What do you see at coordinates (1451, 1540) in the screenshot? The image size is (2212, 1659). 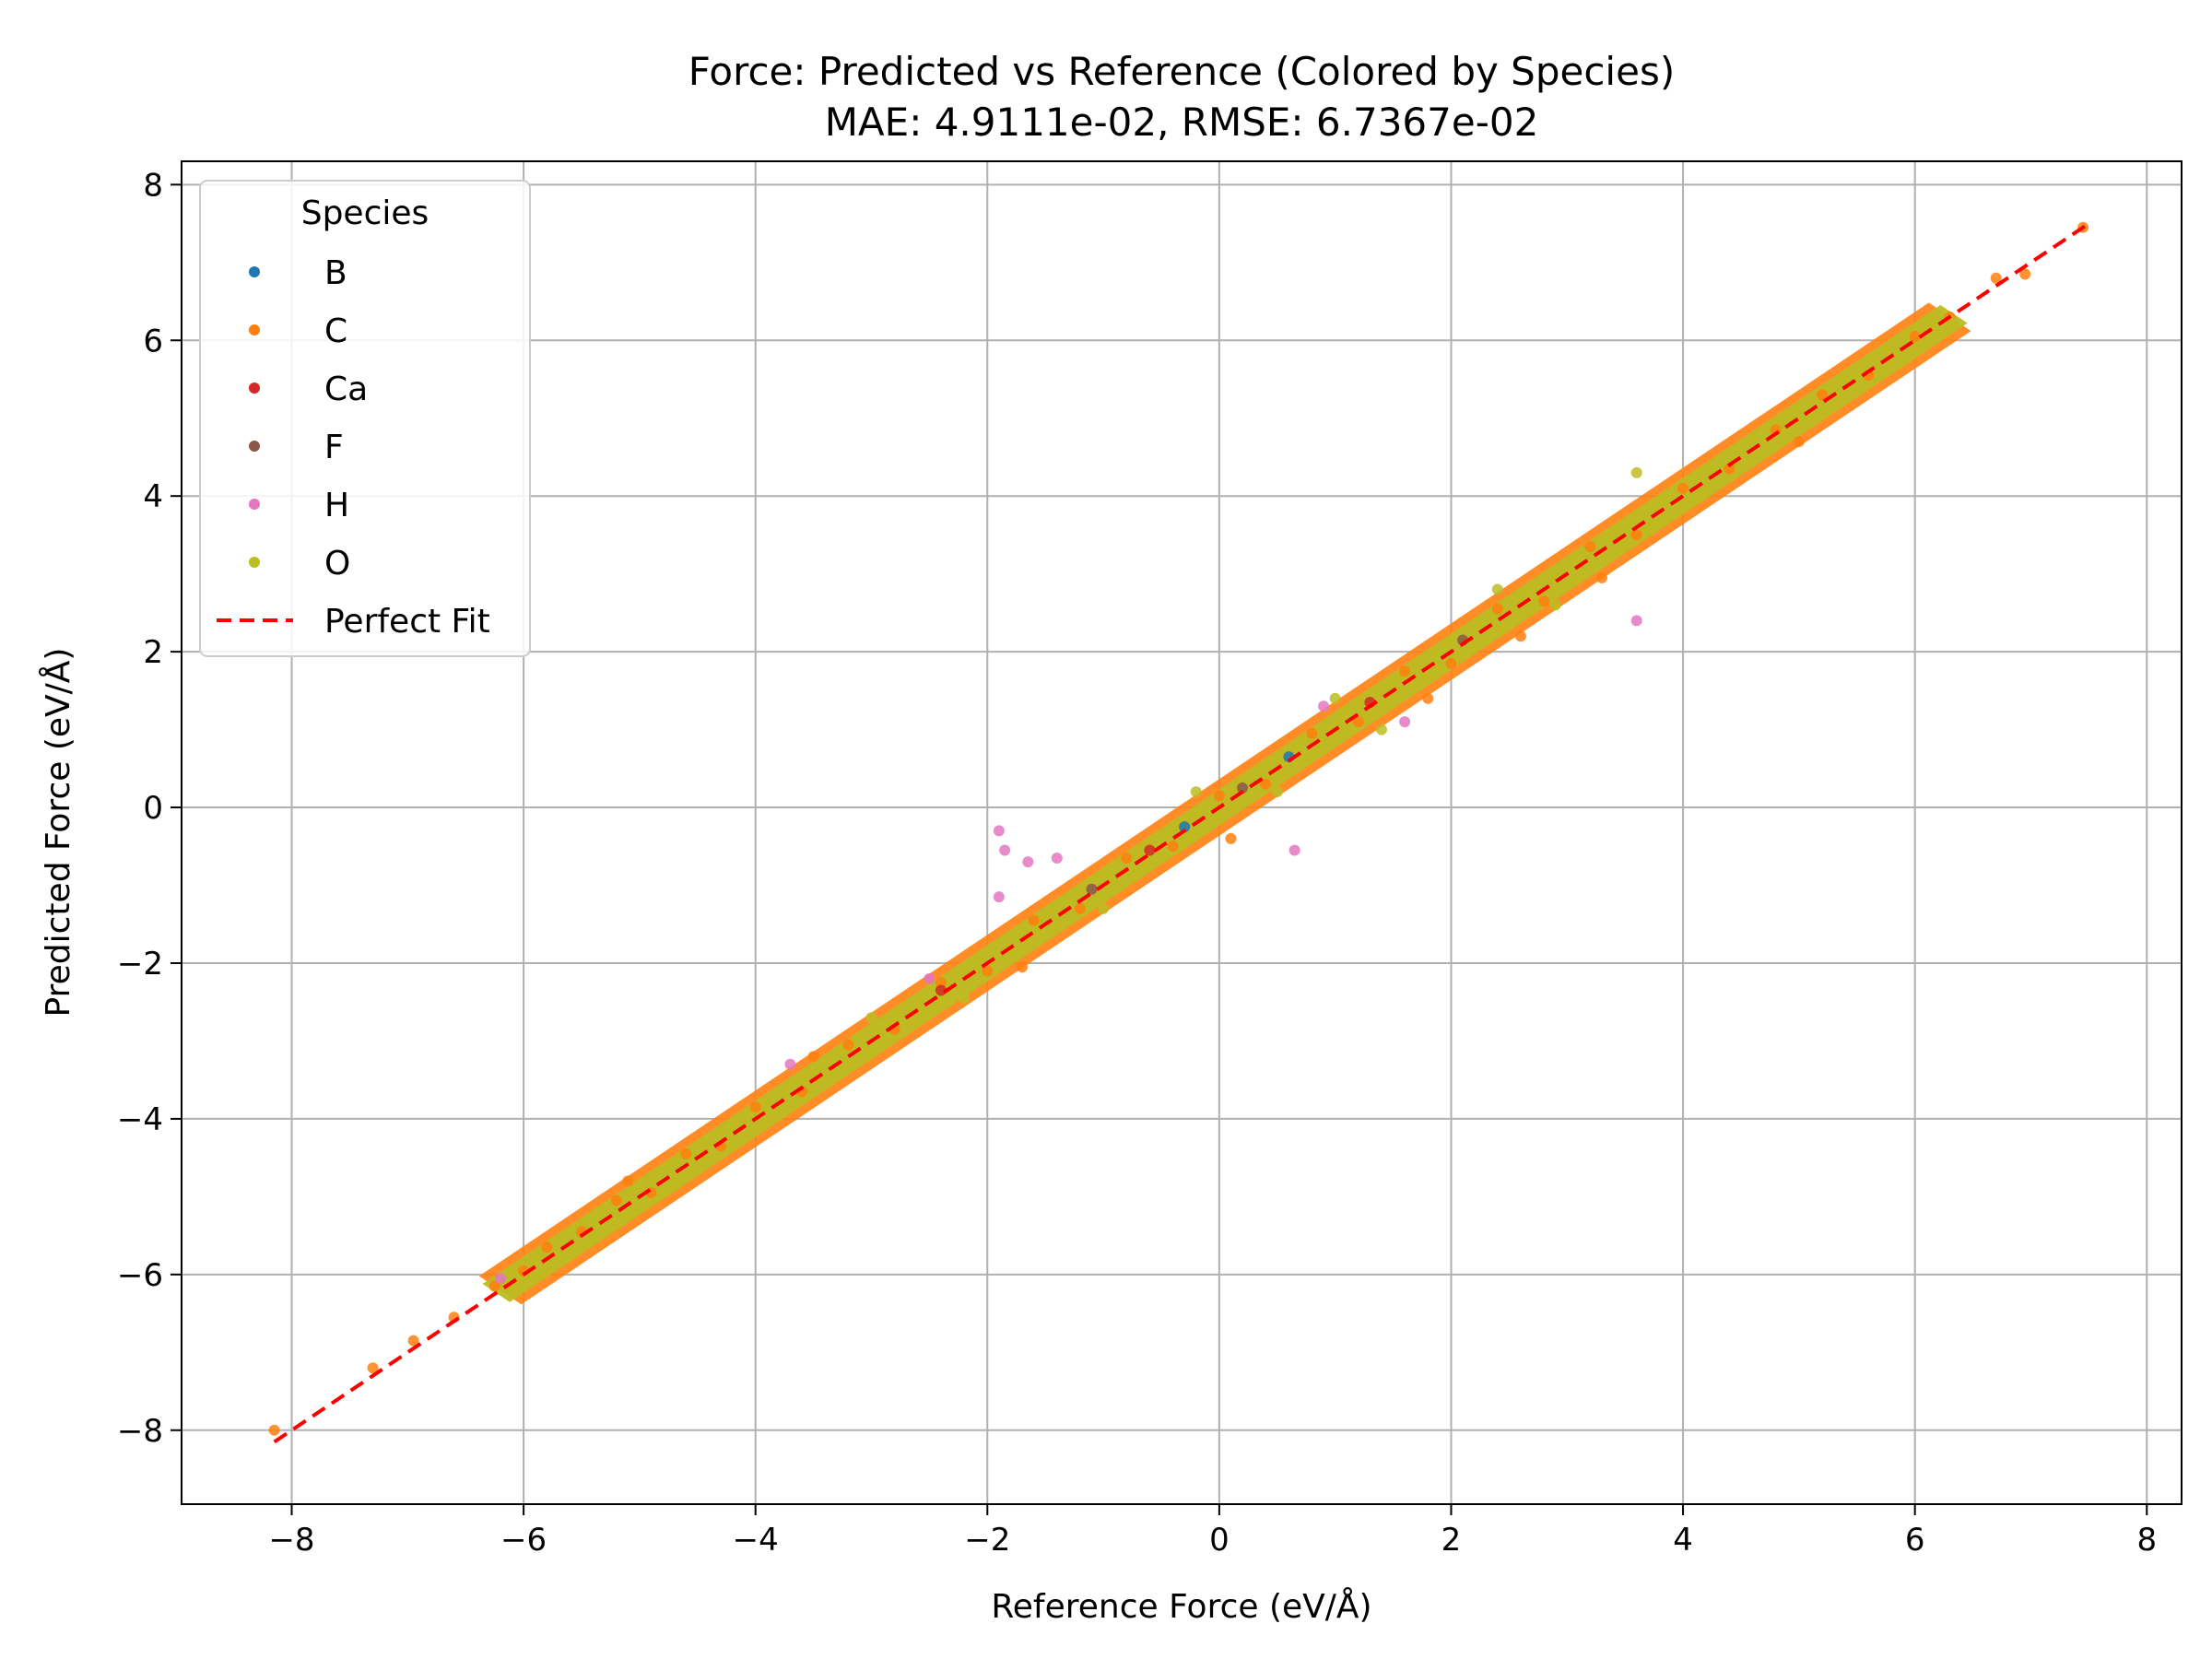 I see `x-tick-label: 2` at bounding box center [1451, 1540].